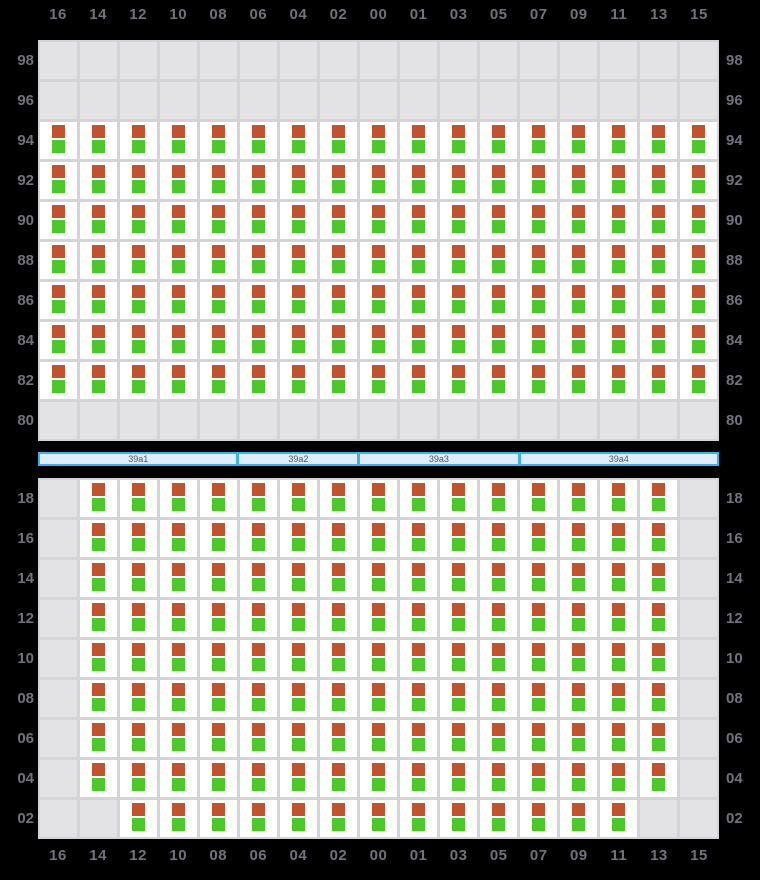 The height and width of the screenshot is (880, 760). Describe the element at coordinates (296, 459) in the screenshot. I see `hatch-segment-39a2: 39a2` at that location.